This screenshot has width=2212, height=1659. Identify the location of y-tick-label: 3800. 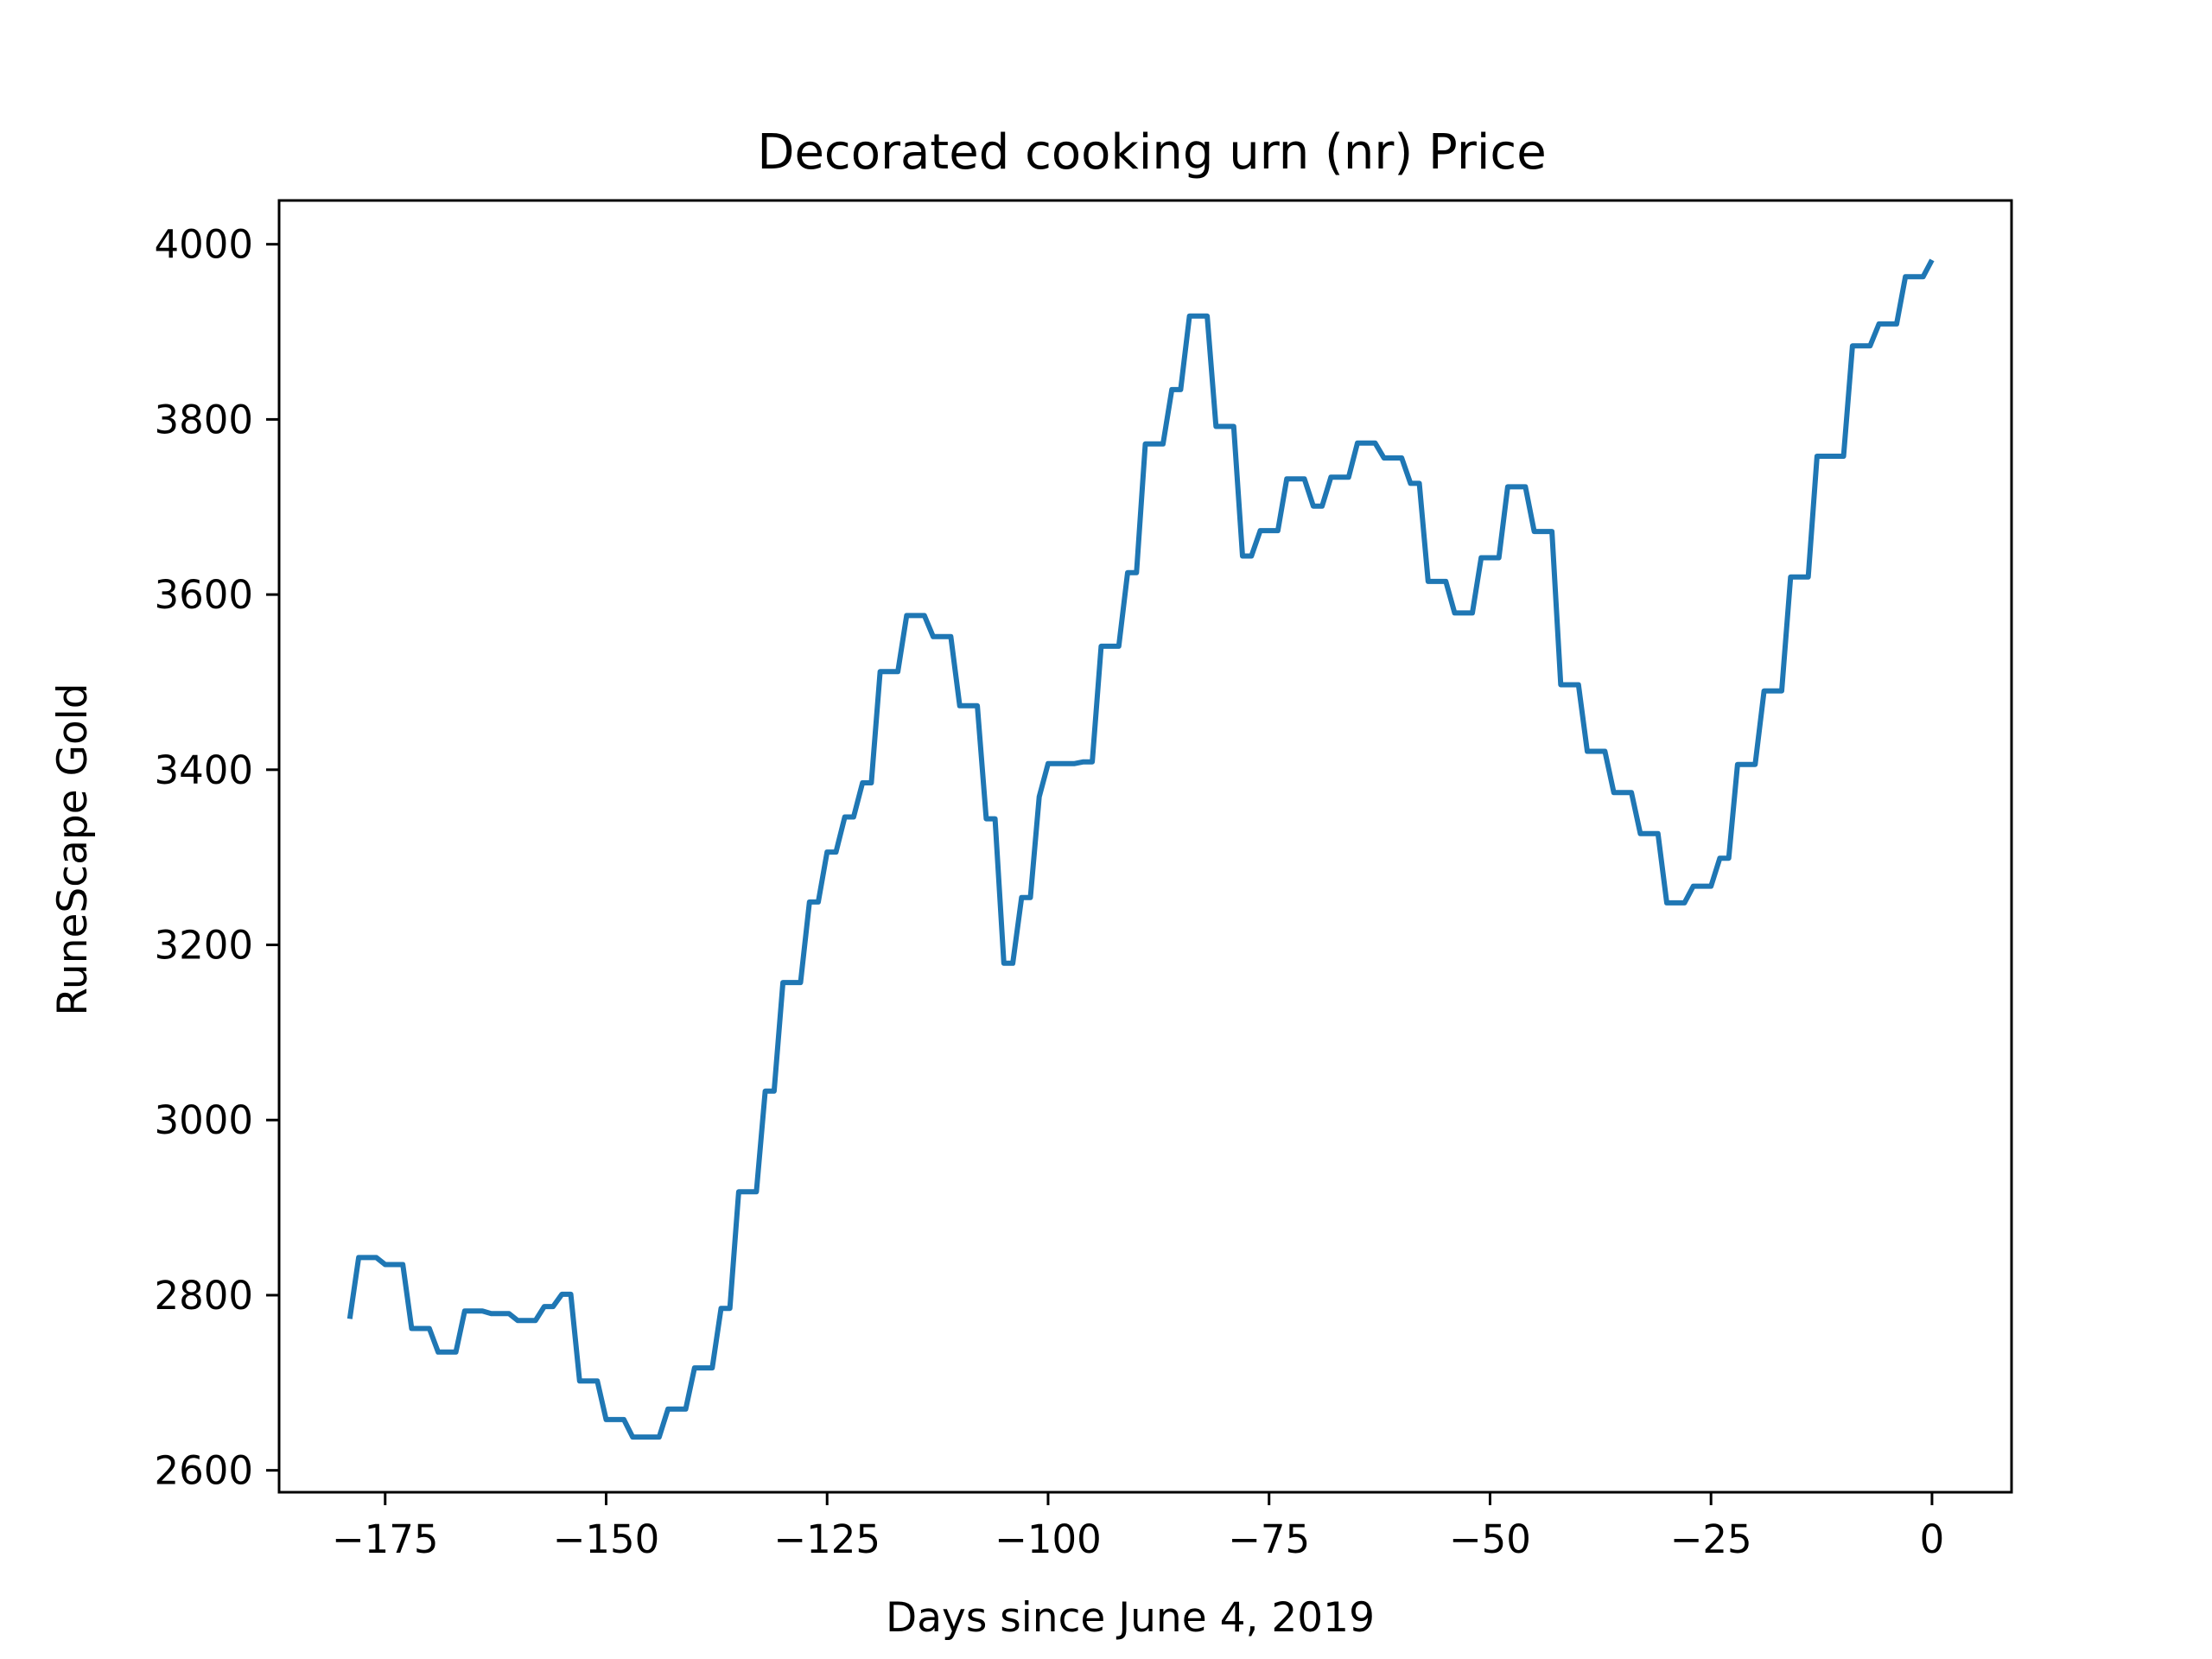
(203, 419).